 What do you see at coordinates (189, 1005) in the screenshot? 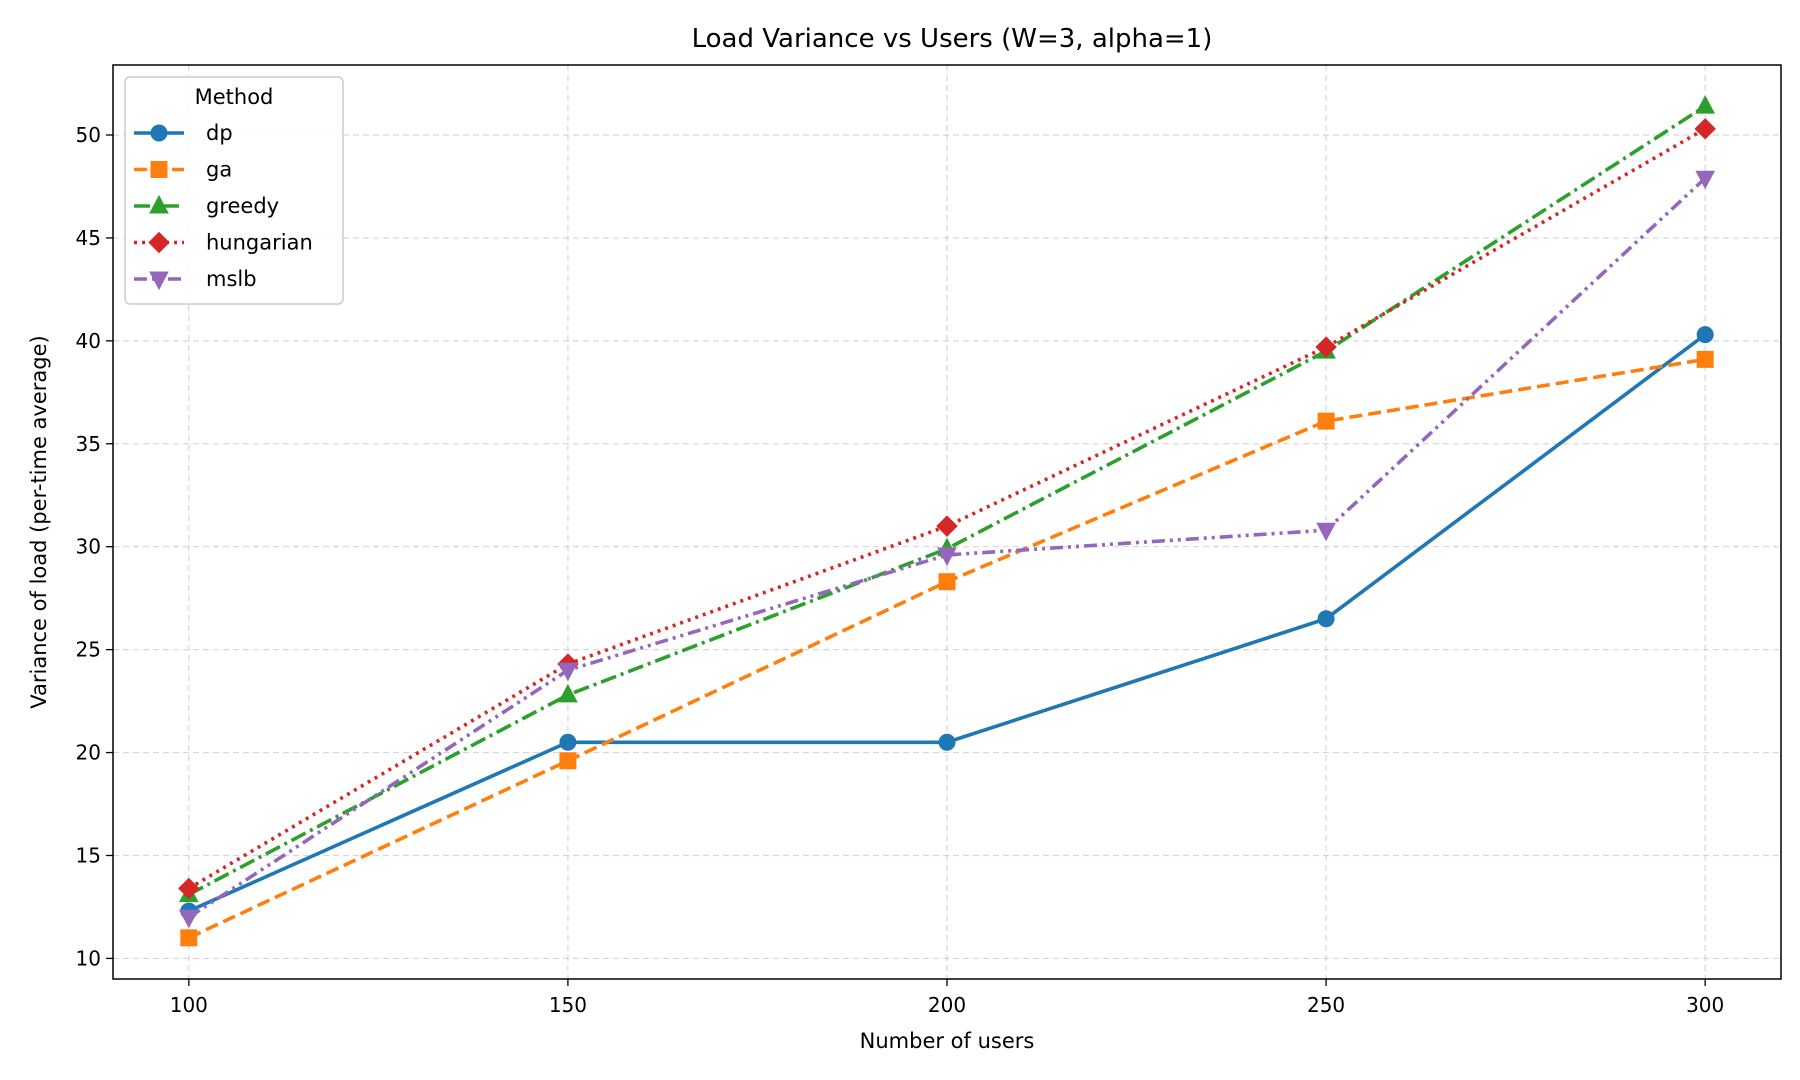
I see `x-tick-label: 100` at bounding box center [189, 1005].